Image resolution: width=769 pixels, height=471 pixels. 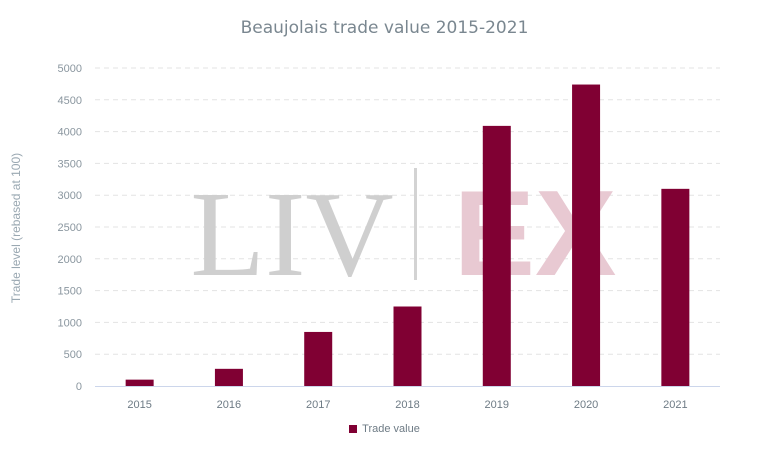 I want to click on y-tick-label: 3500, so click(x=70, y=164).